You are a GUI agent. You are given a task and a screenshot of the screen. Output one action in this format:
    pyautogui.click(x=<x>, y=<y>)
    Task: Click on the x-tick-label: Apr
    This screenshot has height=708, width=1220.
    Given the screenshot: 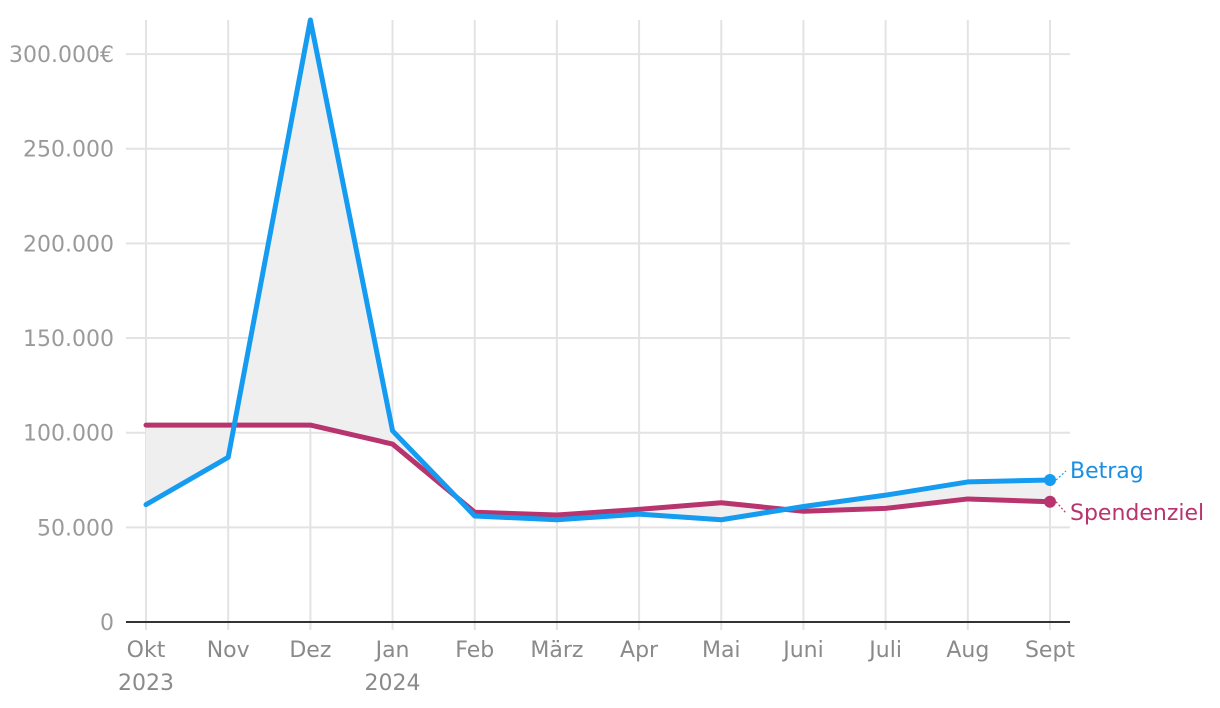 What is the action you would take?
    pyautogui.click(x=639, y=650)
    